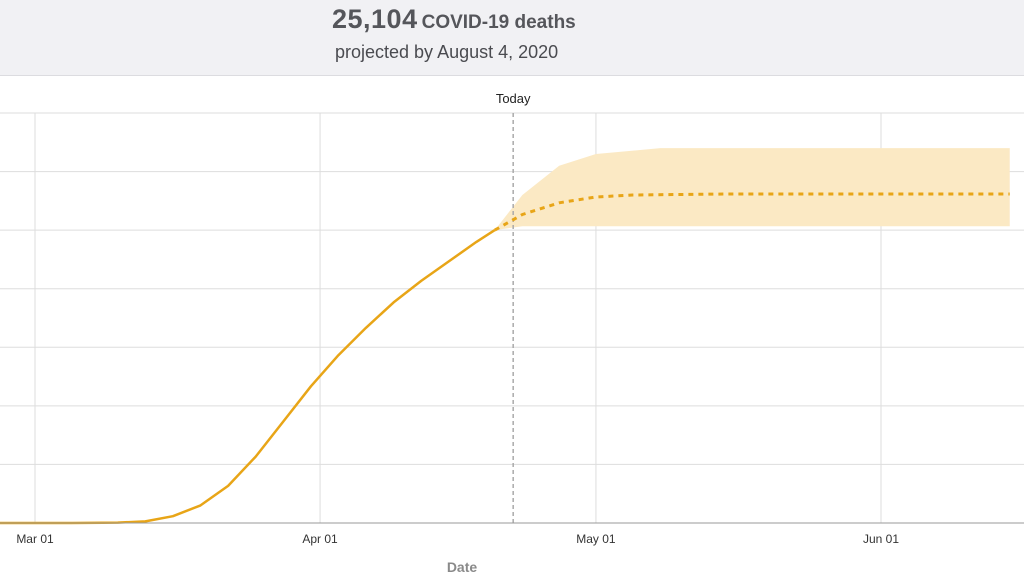  I want to click on x-tick-label: May 01, so click(596, 539).